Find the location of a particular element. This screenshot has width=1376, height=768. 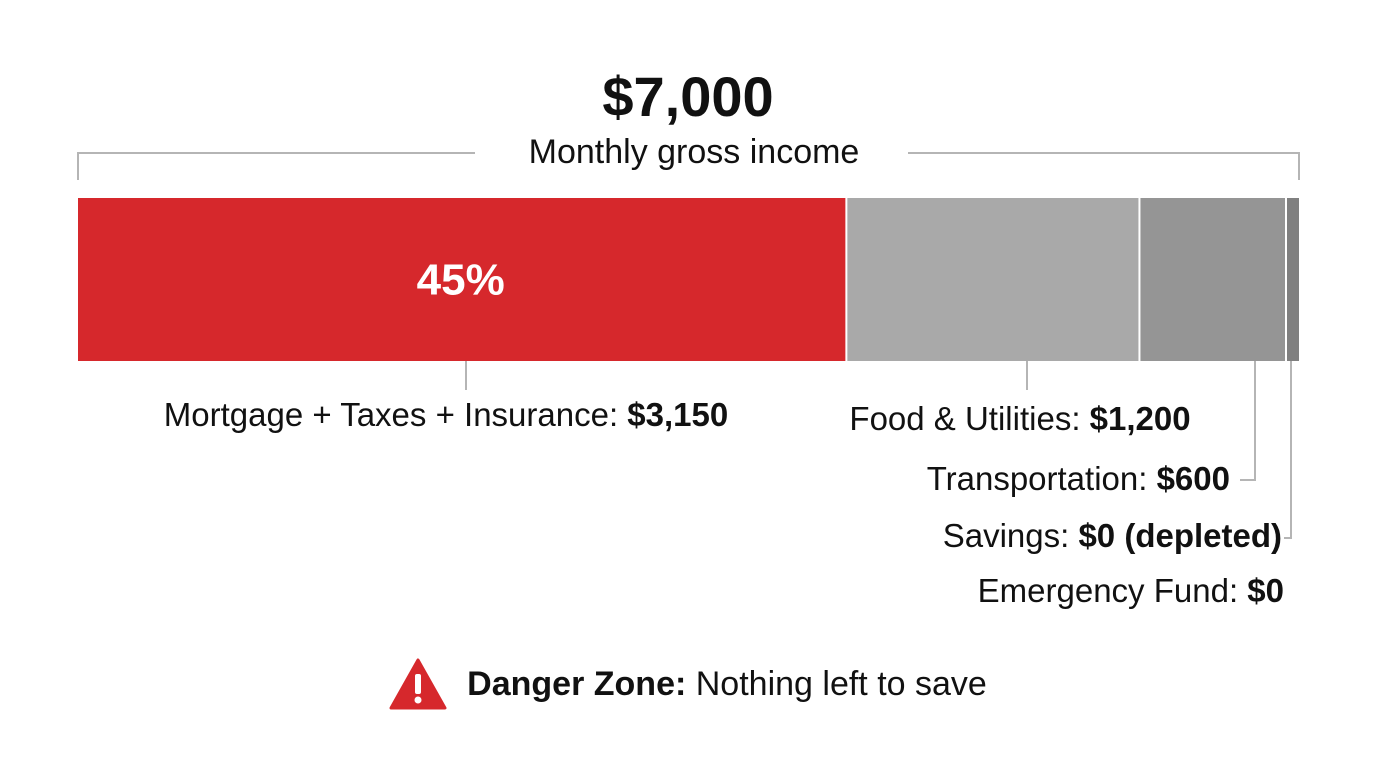

segment-label-0-name: Mortgage + Taxes + Insurance: is located at coordinates (396, 414).